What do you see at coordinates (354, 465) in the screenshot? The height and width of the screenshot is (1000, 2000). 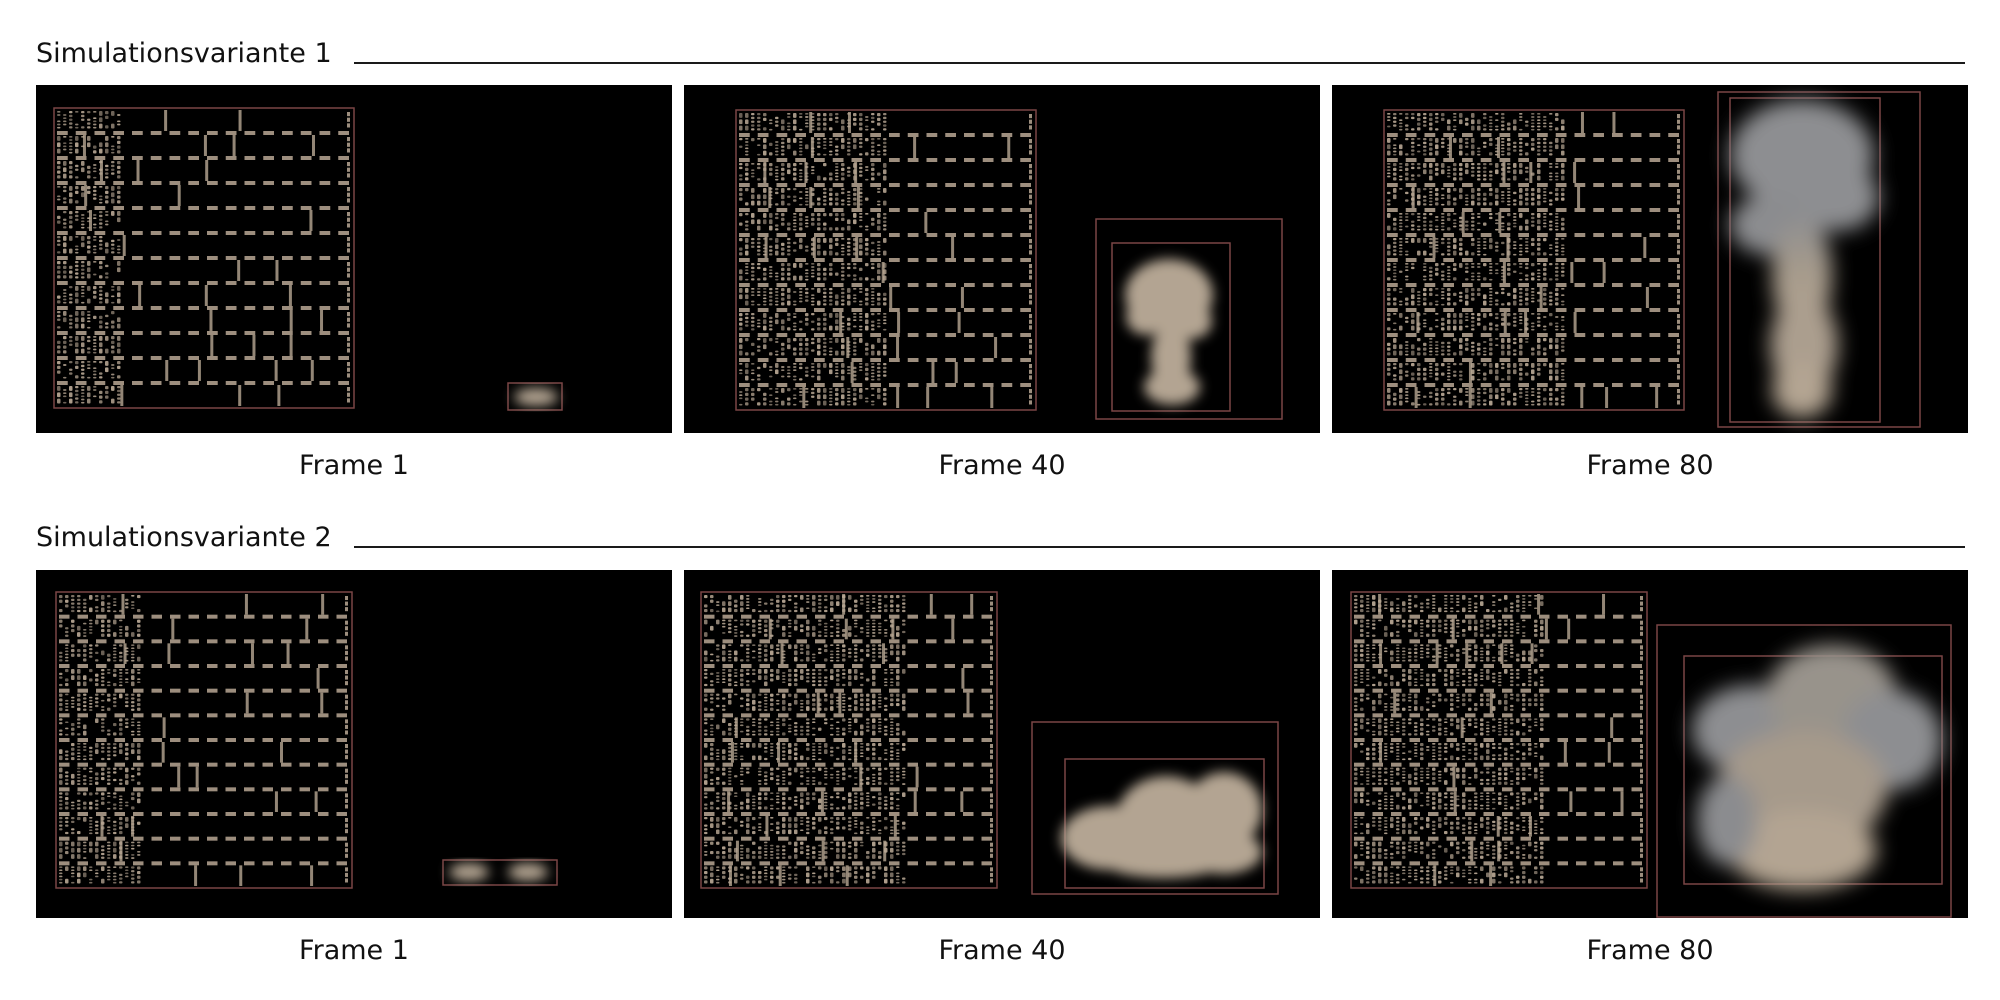 I see `variant-1-frame-1-caption: Frame 1` at bounding box center [354, 465].